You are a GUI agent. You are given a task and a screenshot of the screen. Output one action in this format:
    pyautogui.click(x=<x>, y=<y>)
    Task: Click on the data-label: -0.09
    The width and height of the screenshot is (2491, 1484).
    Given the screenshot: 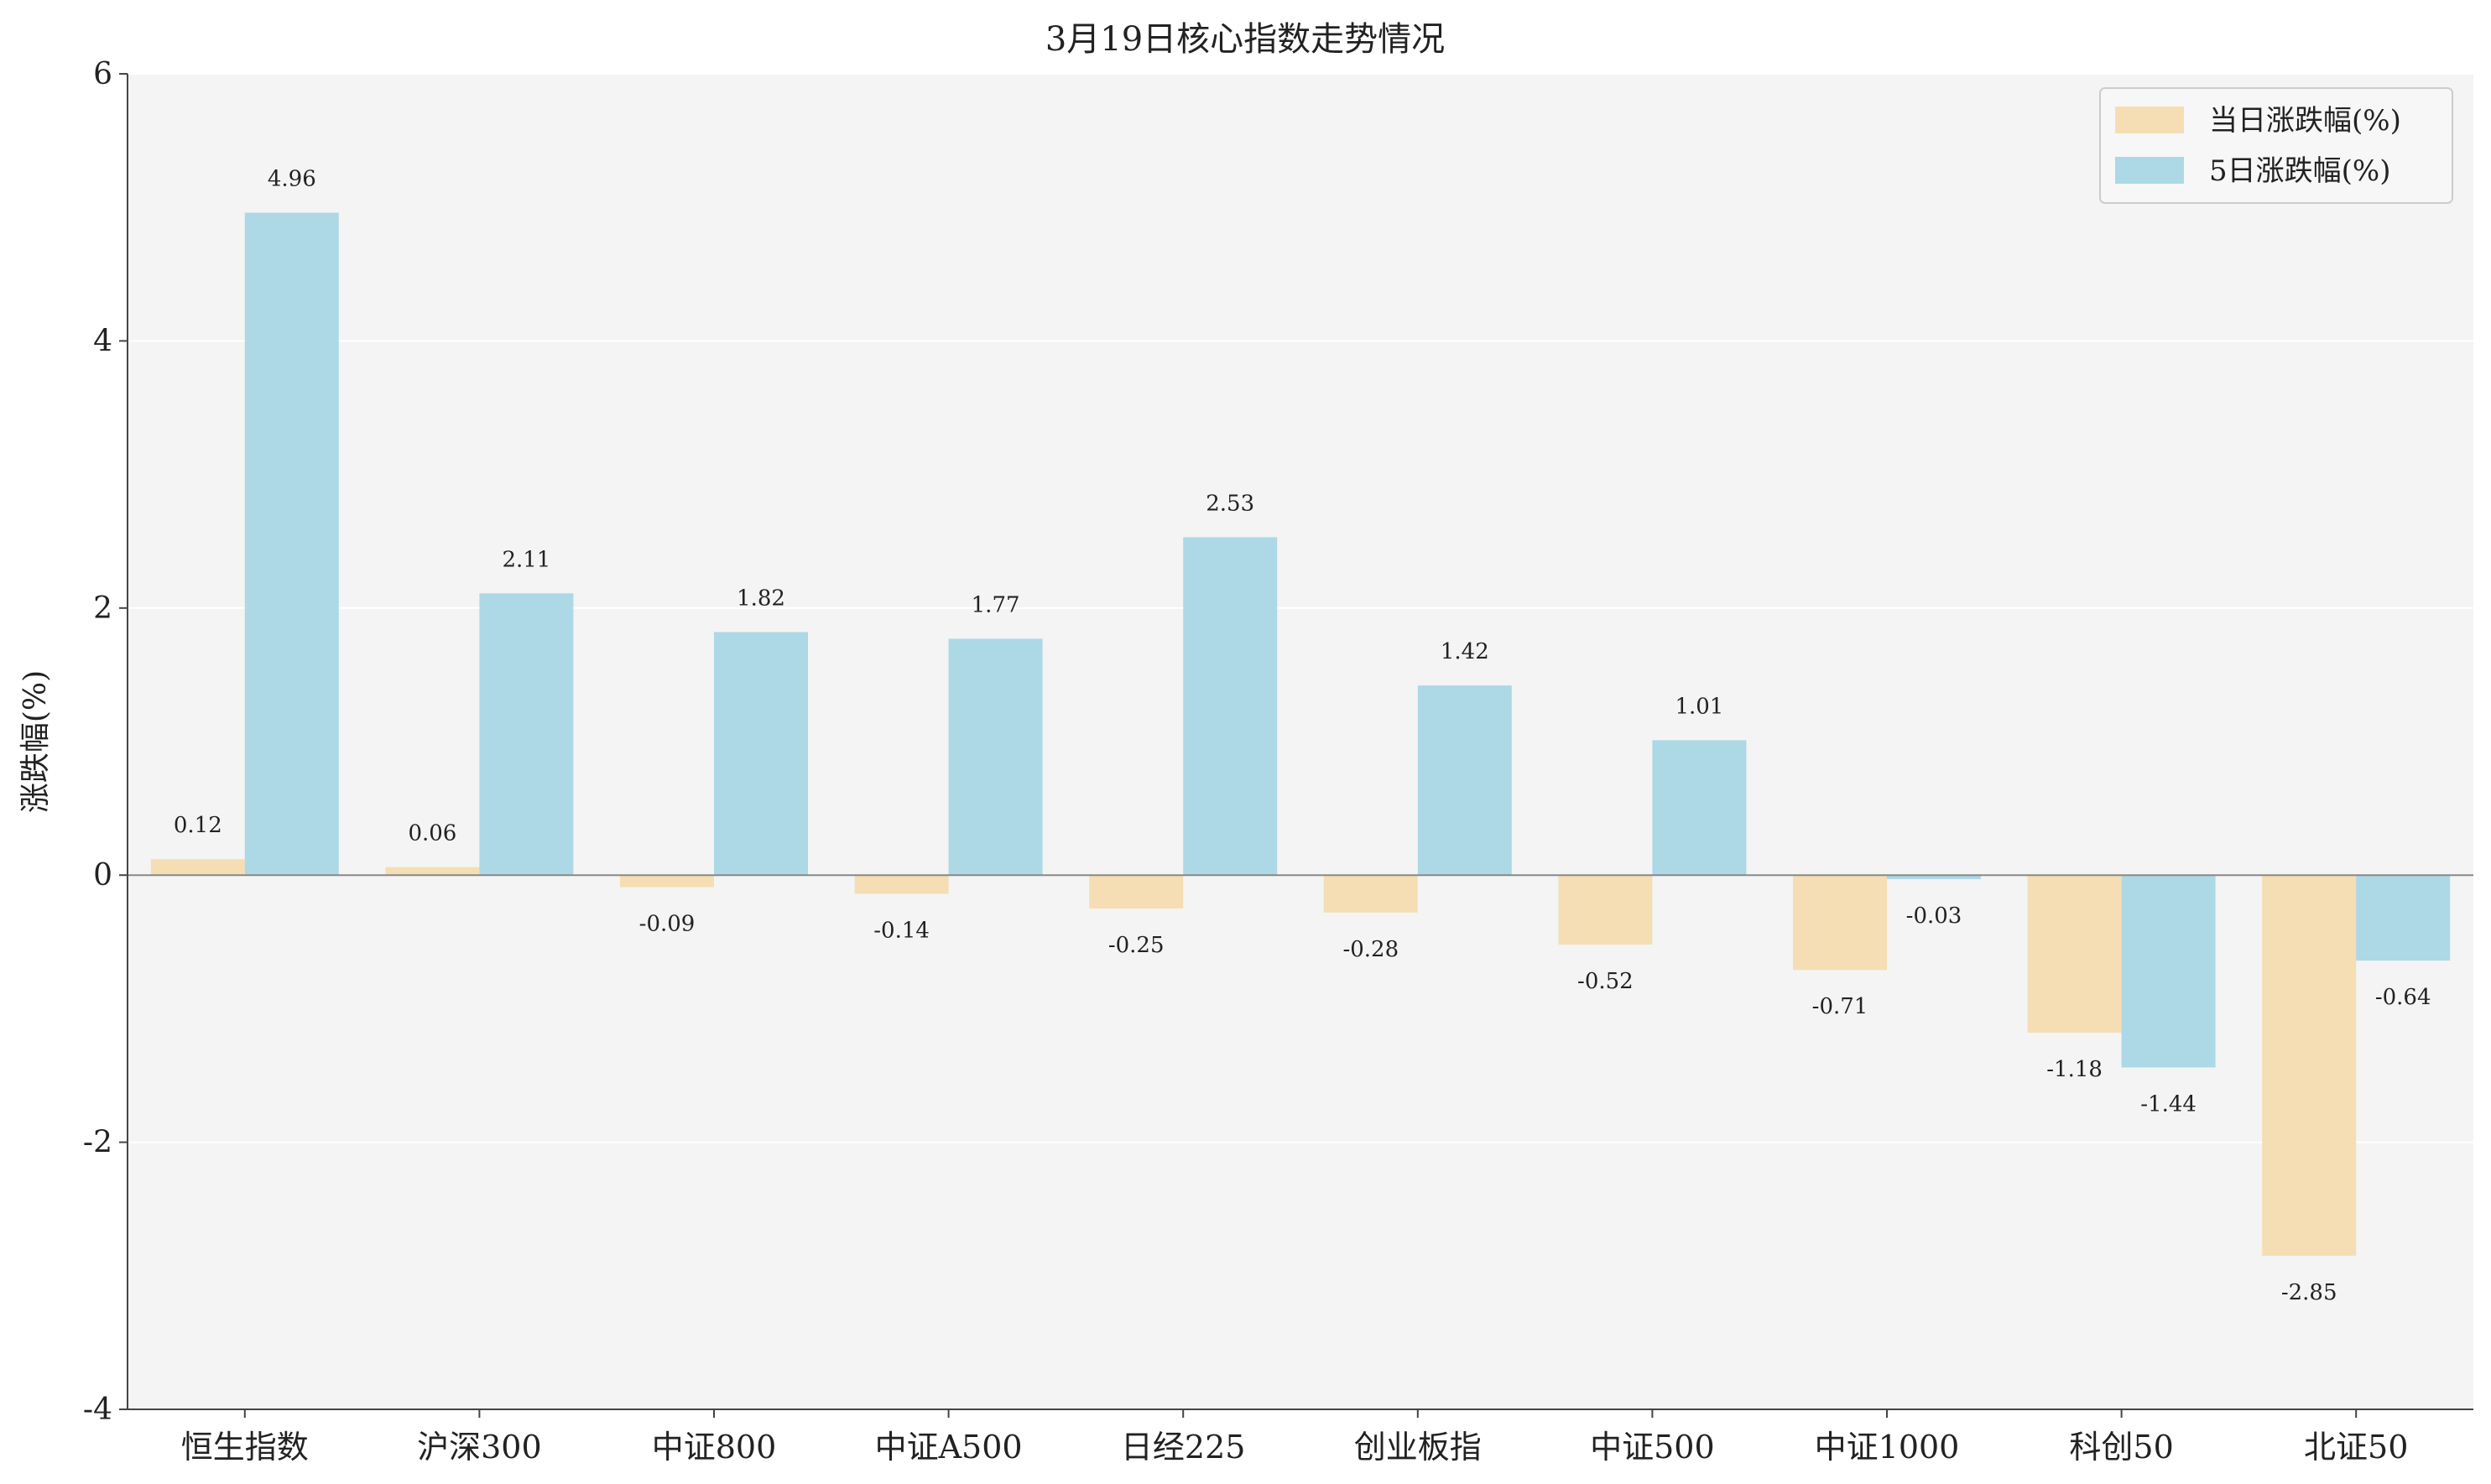 What is the action you would take?
    pyautogui.click(x=667, y=924)
    